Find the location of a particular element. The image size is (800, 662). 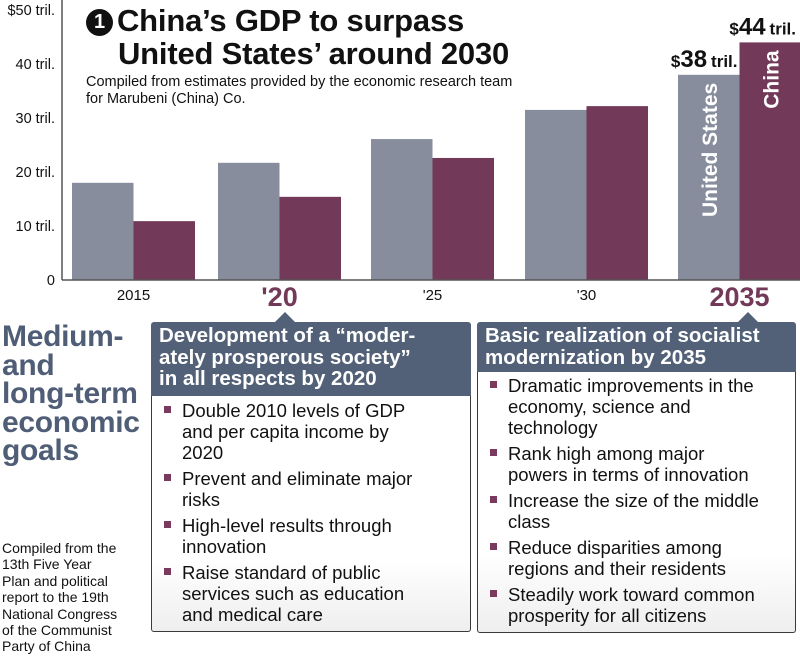

side-heading-line: long-term is located at coordinates (70, 393).